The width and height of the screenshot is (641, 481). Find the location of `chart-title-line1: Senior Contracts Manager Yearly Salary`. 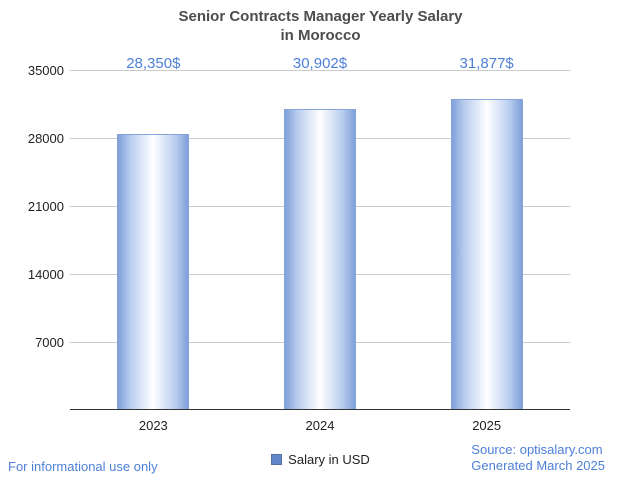

chart-title-line1: Senior Contracts Manager Yearly Salary is located at coordinates (320, 16).